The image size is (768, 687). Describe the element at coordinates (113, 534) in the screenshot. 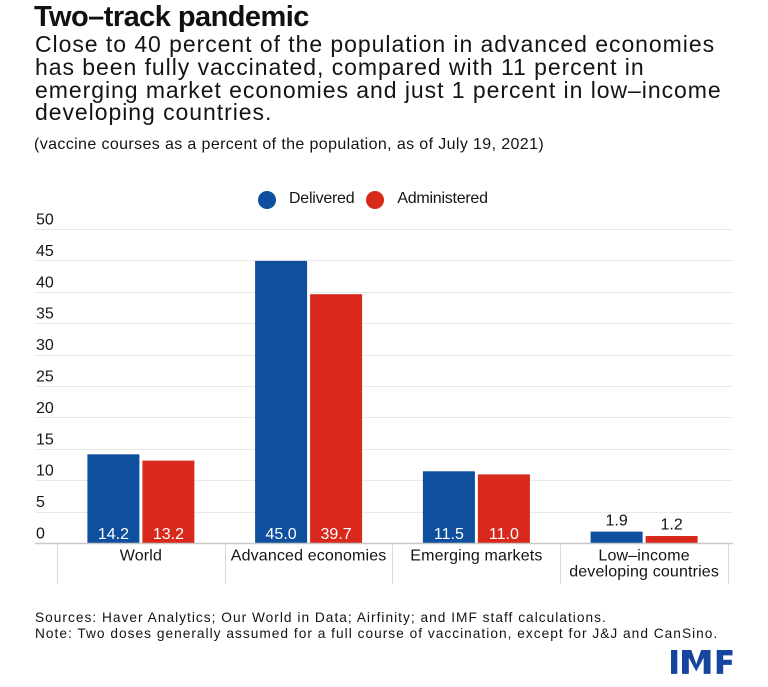

I see `svg-text: 14.2` at that location.